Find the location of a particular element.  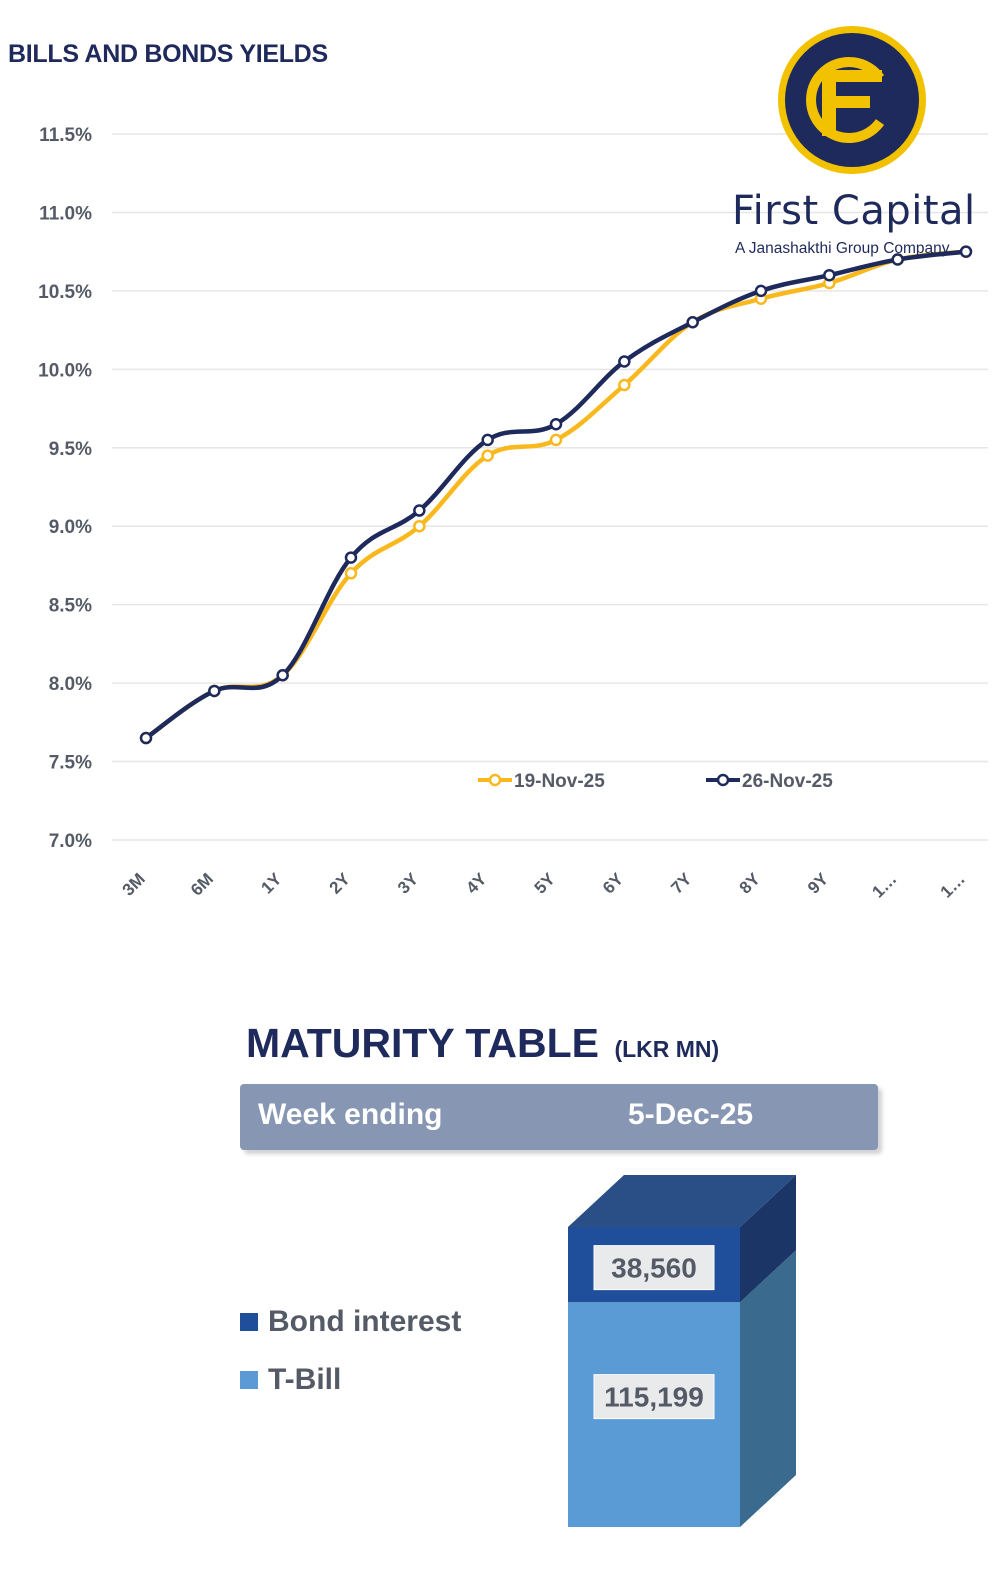

t-bill-value: 115,199 is located at coordinates (654, 1397).